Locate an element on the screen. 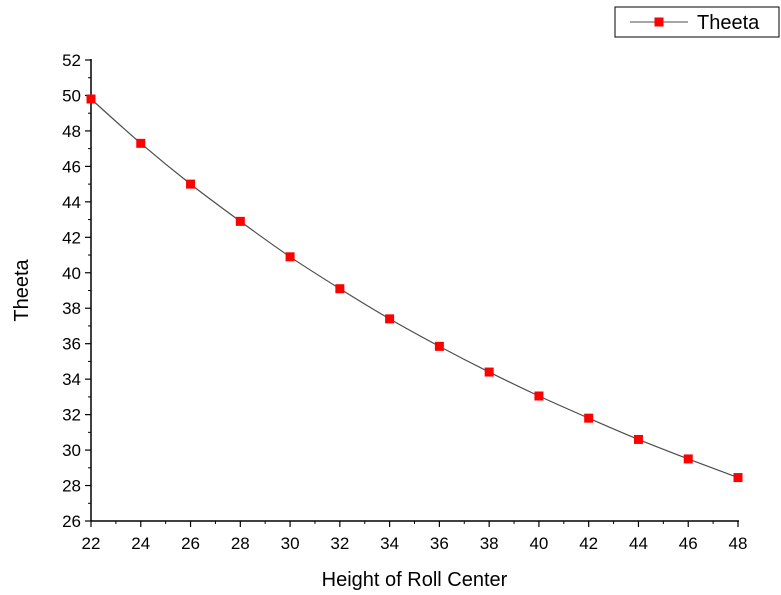 The image size is (781, 595). x-tick-label: 30 is located at coordinates (290, 543).